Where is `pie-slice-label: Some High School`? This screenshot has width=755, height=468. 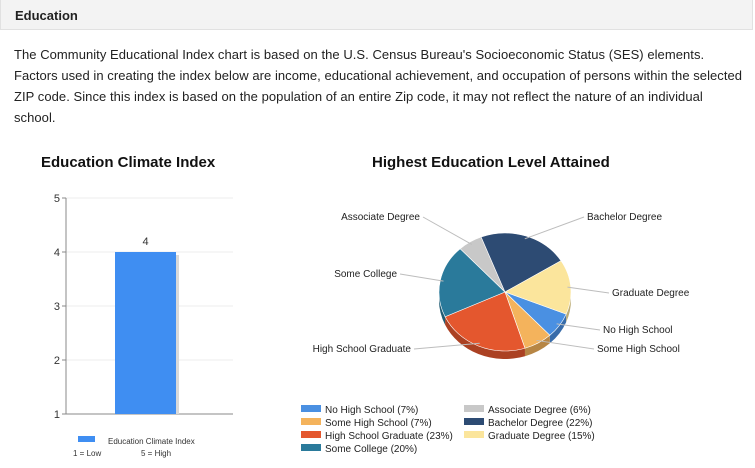
pie-slice-label: Some High School is located at coordinates (638, 349).